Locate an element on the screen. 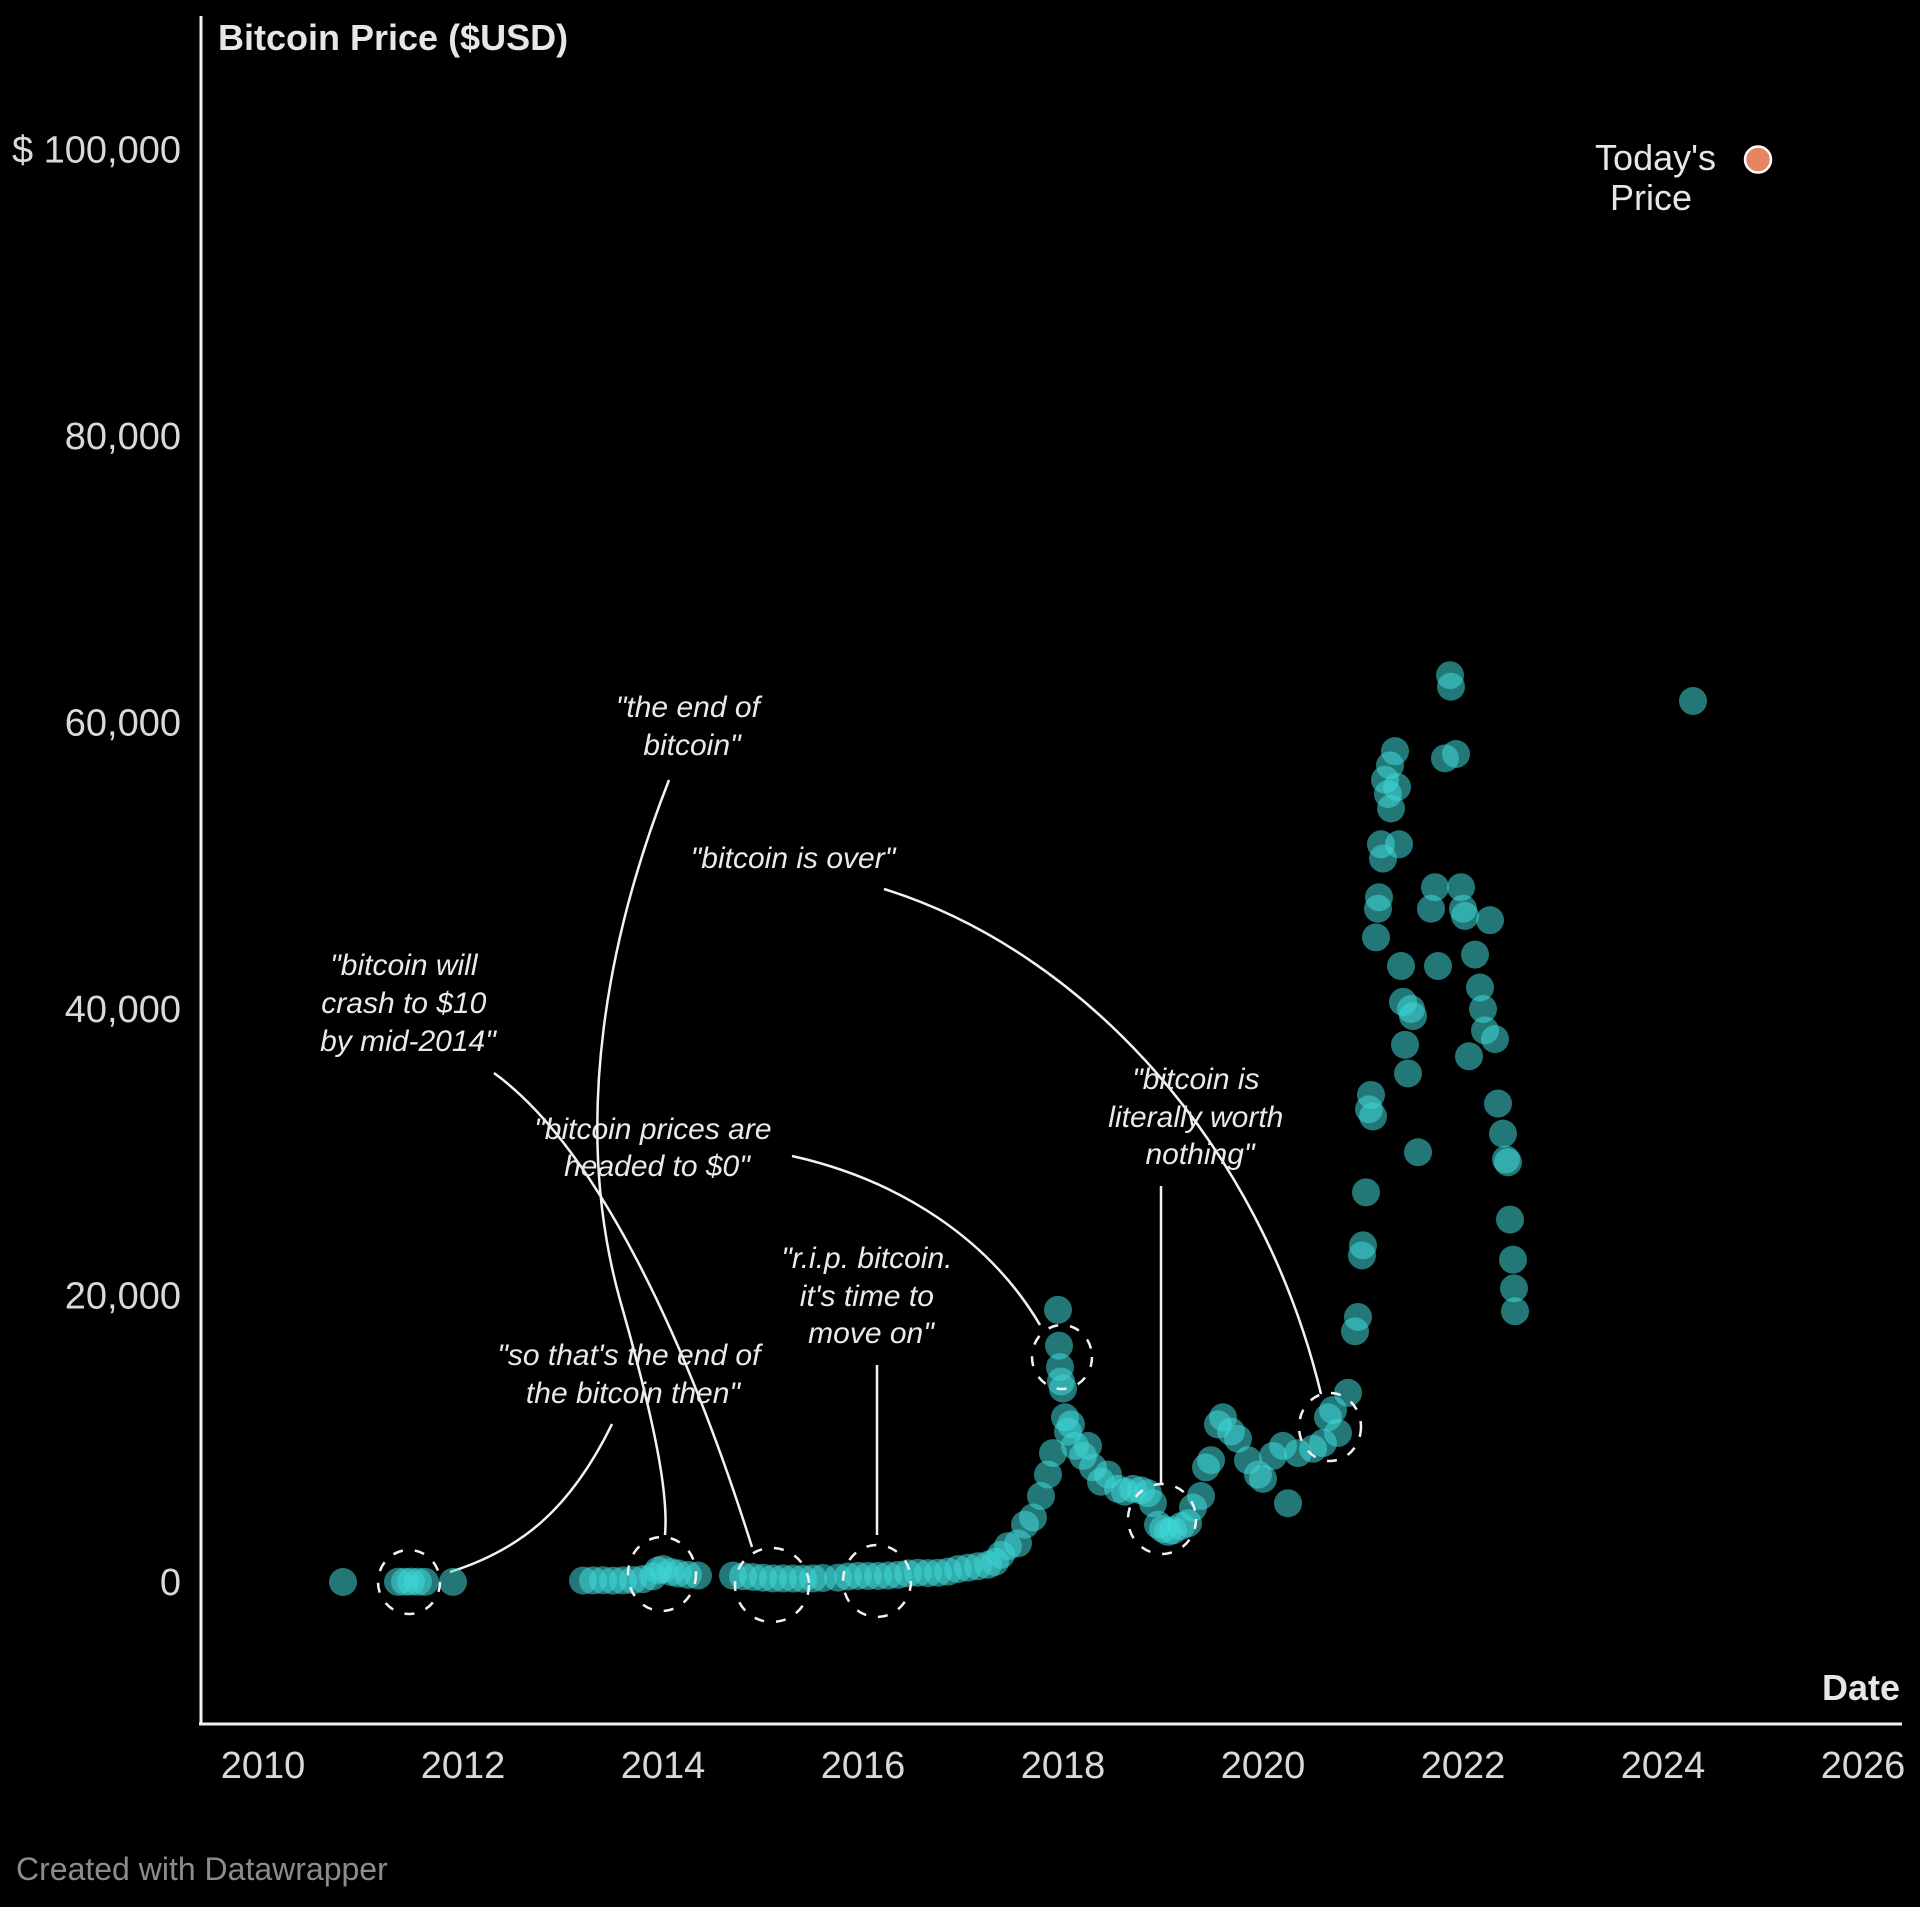  leader-end-of-the-bitcoin-then is located at coordinates (531, 1498).